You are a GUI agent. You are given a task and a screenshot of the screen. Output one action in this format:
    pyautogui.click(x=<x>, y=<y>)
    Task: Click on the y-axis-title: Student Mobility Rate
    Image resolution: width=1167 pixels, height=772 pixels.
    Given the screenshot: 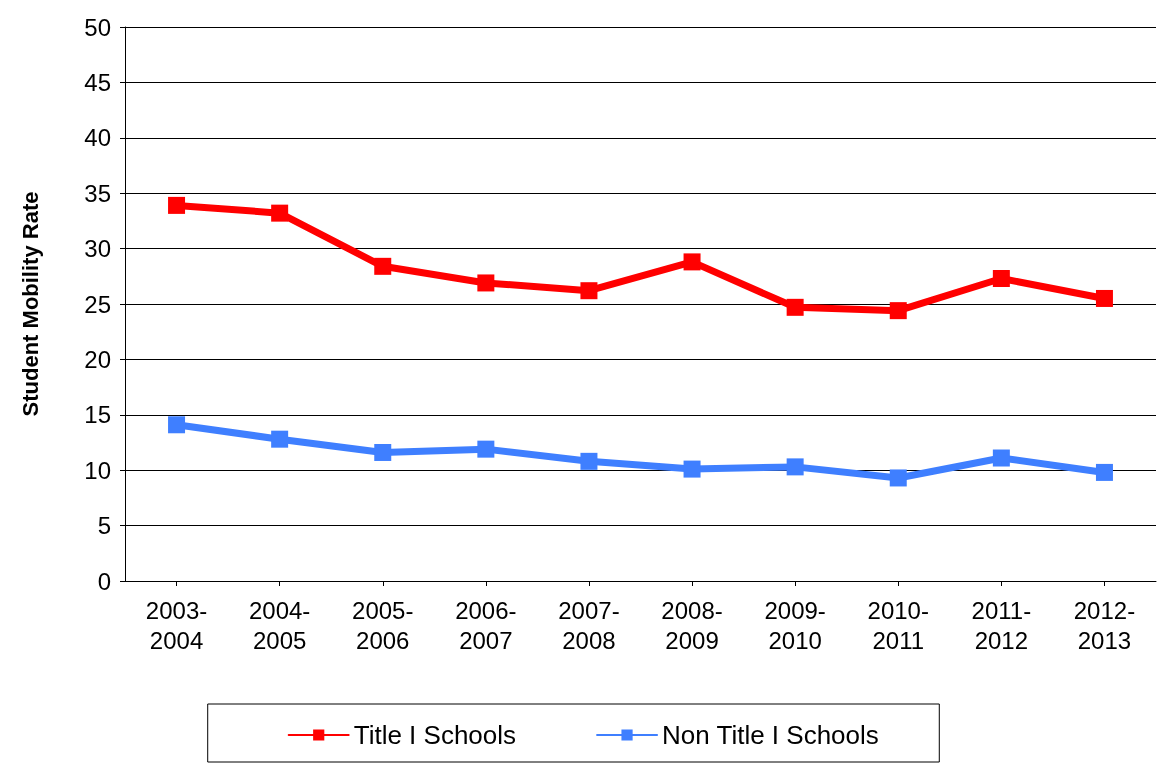 What is the action you would take?
    pyautogui.click(x=30, y=304)
    